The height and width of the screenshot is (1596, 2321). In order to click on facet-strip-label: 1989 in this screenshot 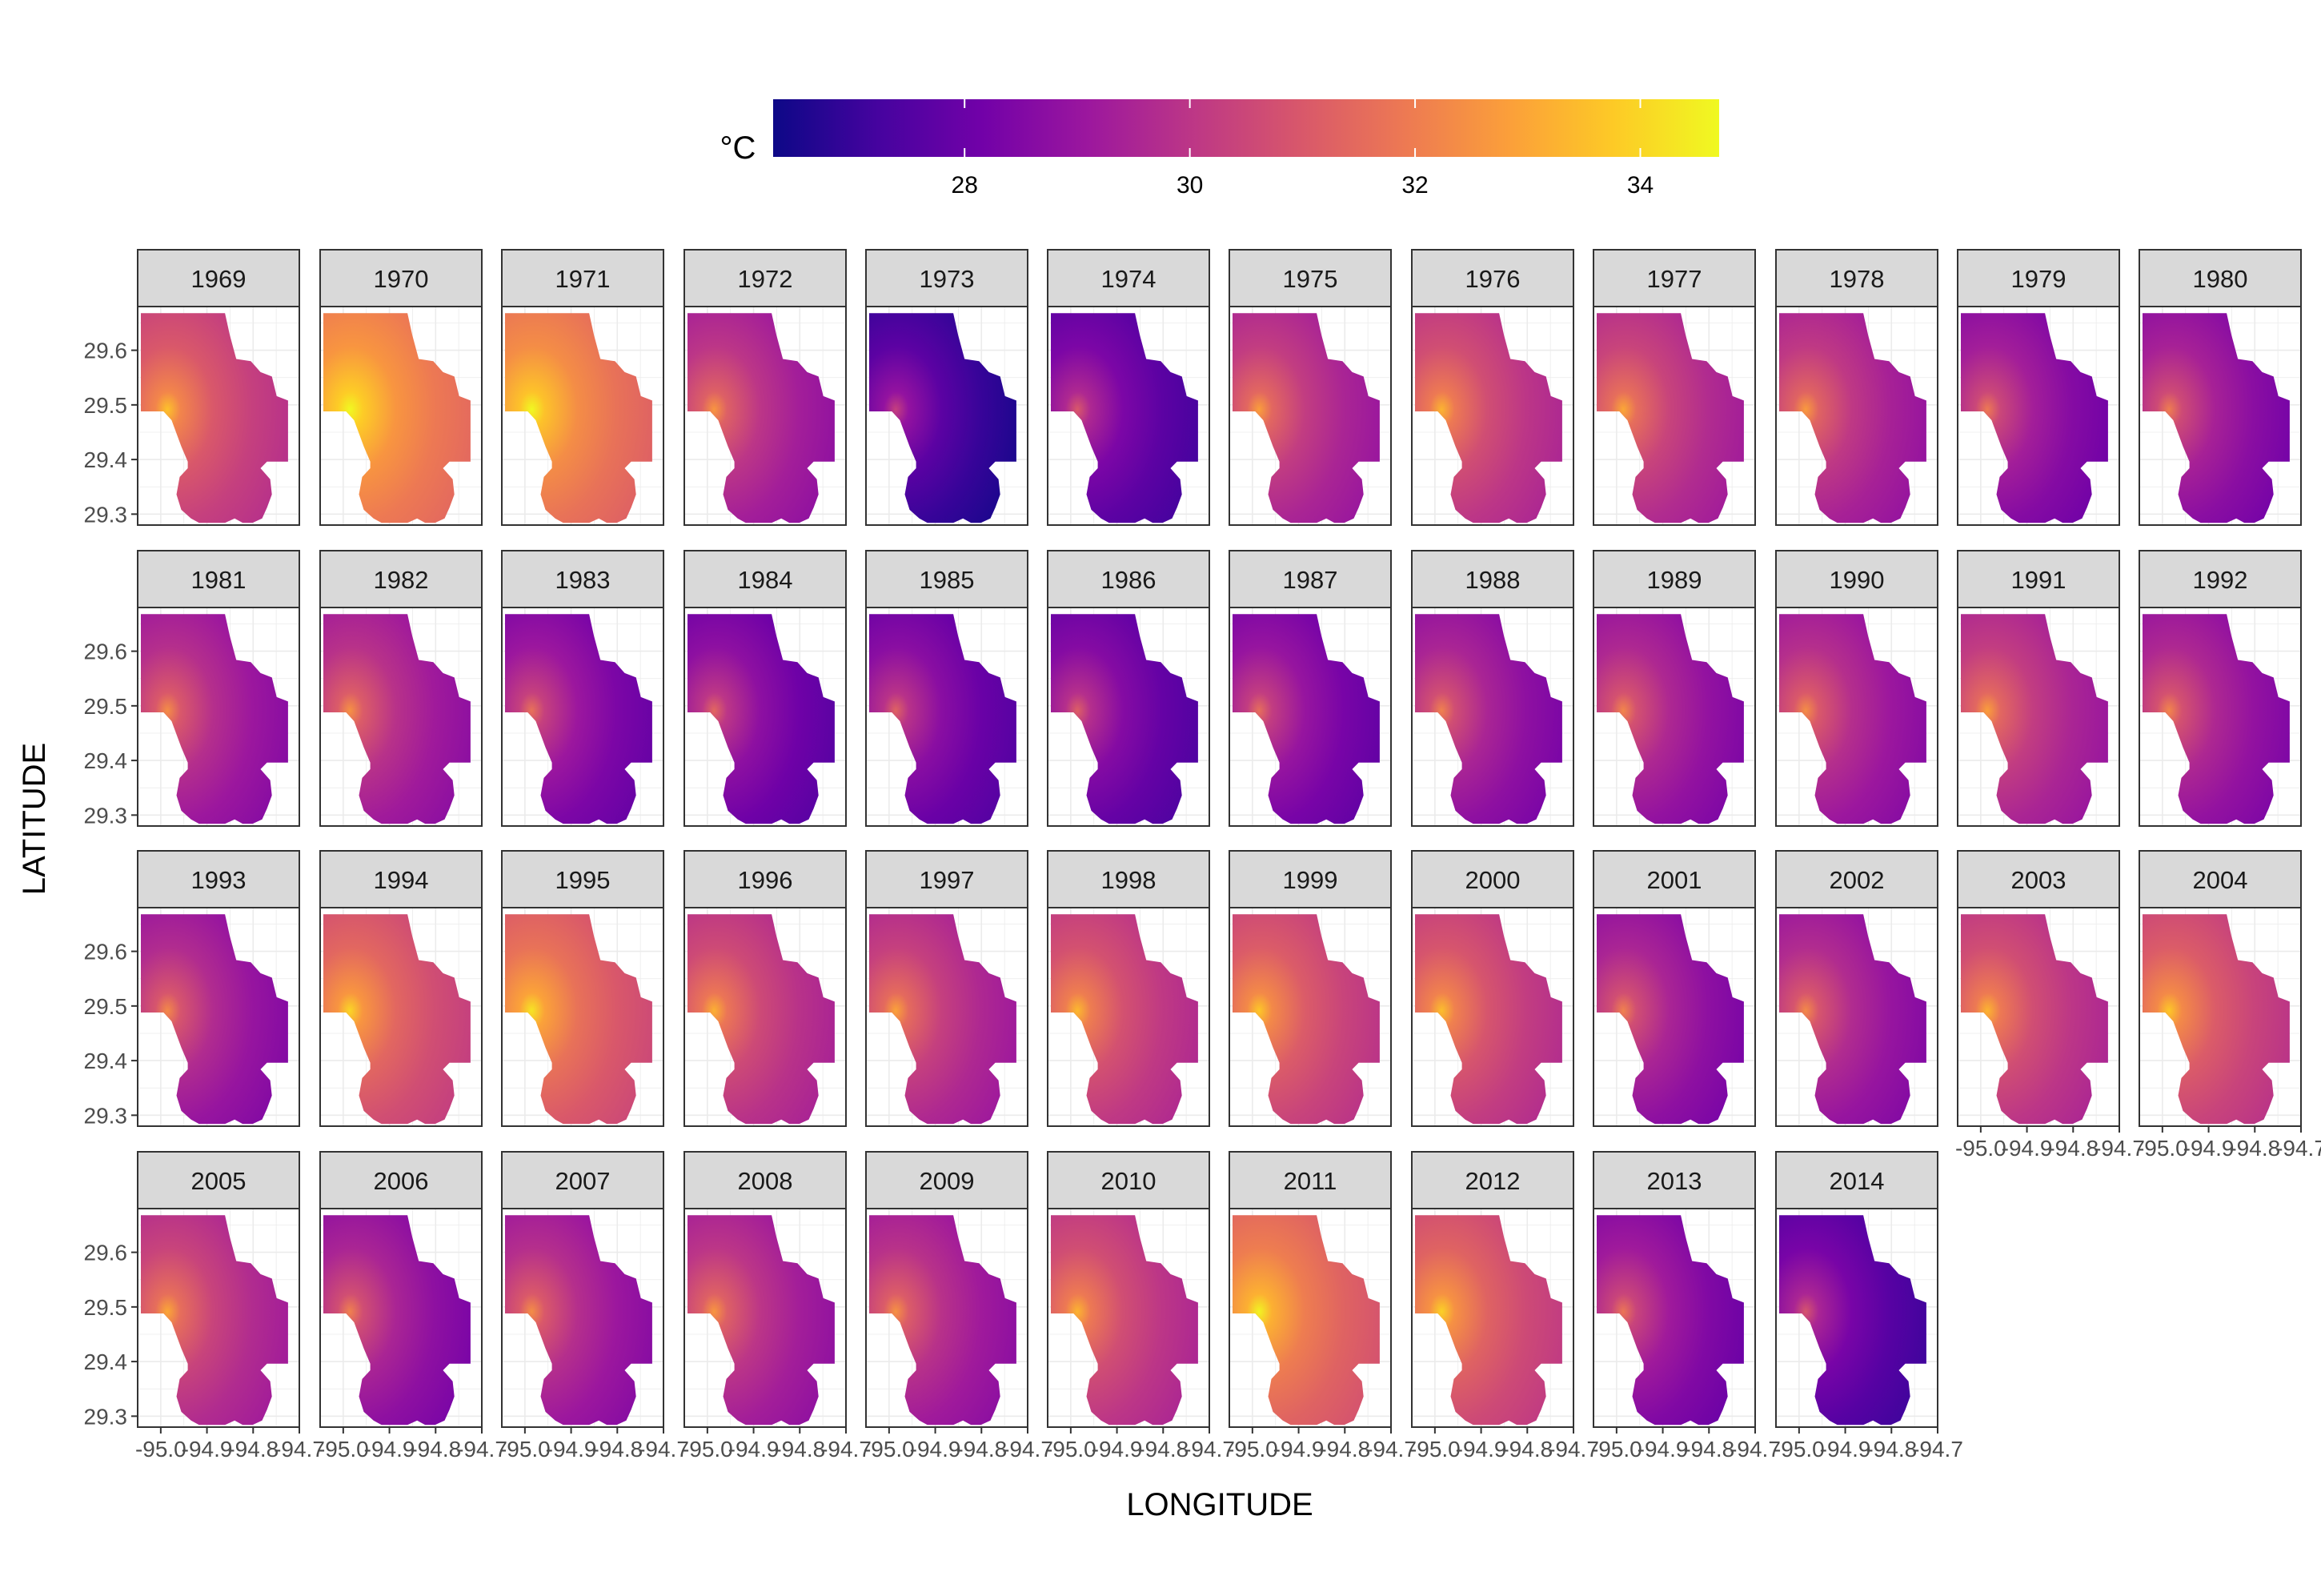, I will do `click(1674, 580)`.